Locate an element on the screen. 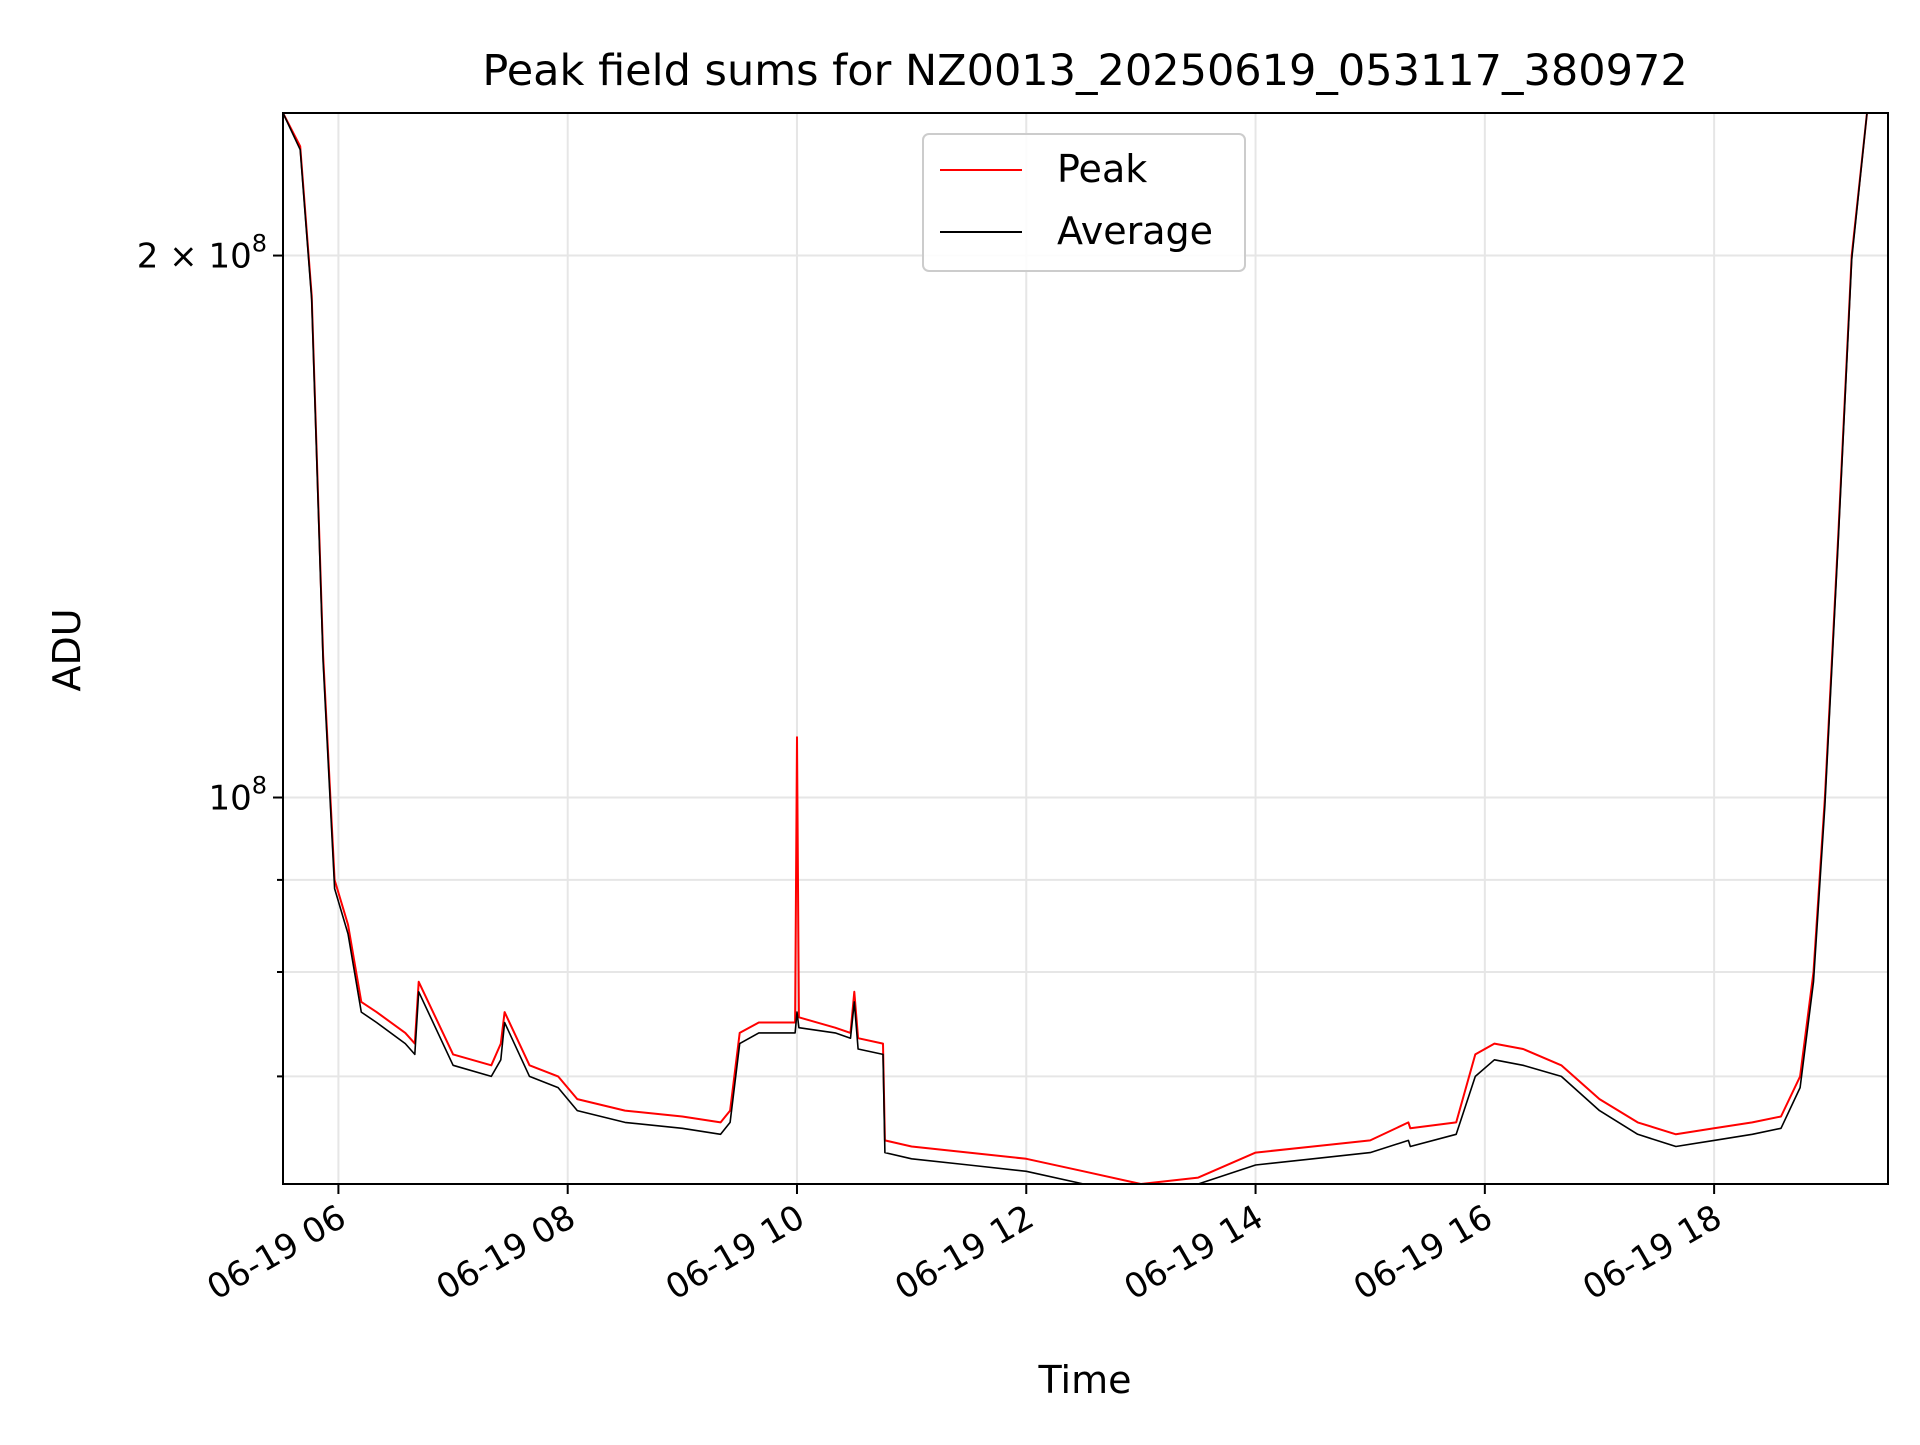 The image size is (1920, 1445). y-axis-label: ADU is located at coordinates (67, 649).